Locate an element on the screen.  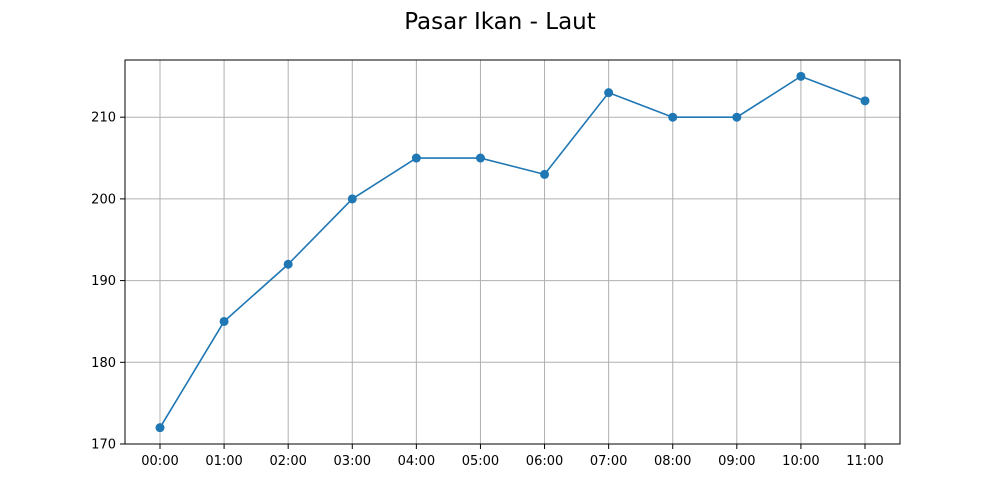
x-tick-label: 10:00 is located at coordinates (800, 461).